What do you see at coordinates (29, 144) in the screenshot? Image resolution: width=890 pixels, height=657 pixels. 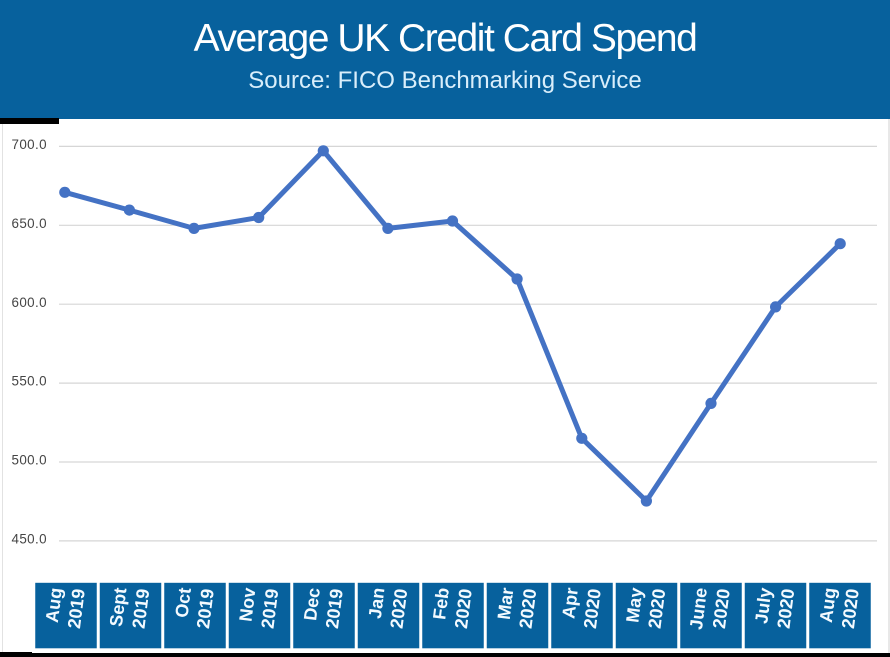 I see `svg-text: 700.0` at bounding box center [29, 144].